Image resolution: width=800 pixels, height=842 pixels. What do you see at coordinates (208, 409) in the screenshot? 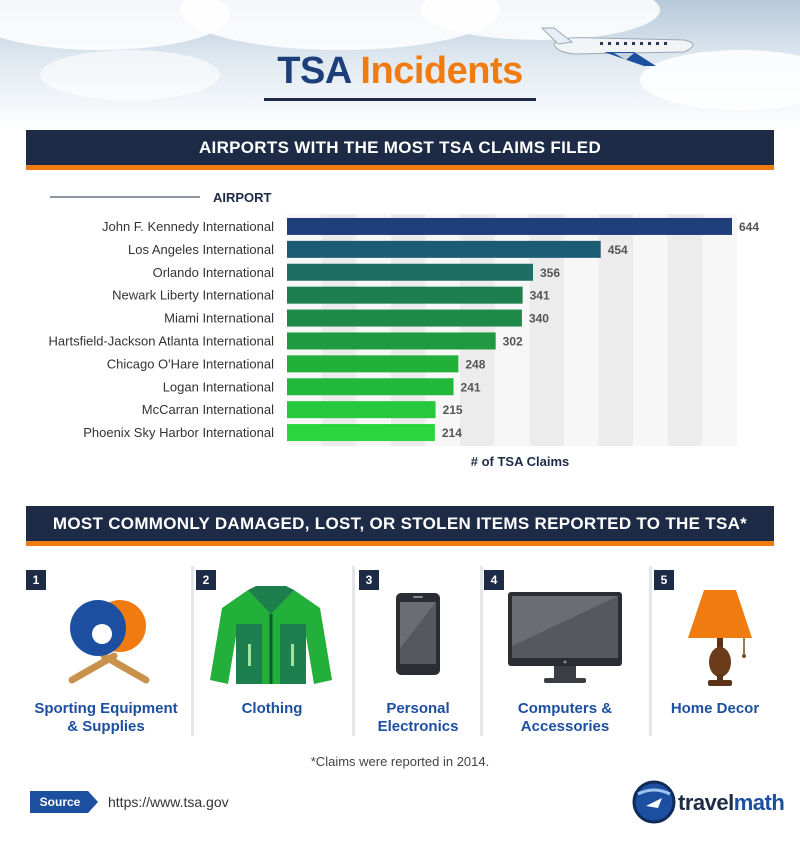
I see `category-label: McCarran International` at bounding box center [208, 409].